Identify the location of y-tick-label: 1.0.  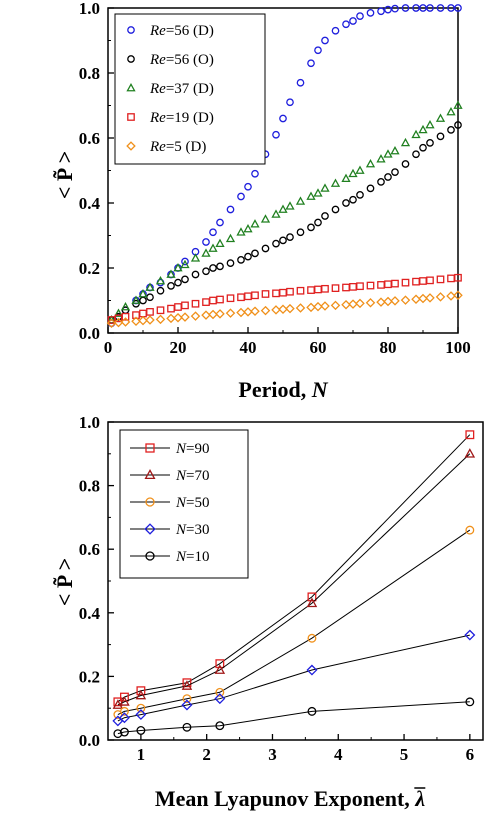
(89, 422).